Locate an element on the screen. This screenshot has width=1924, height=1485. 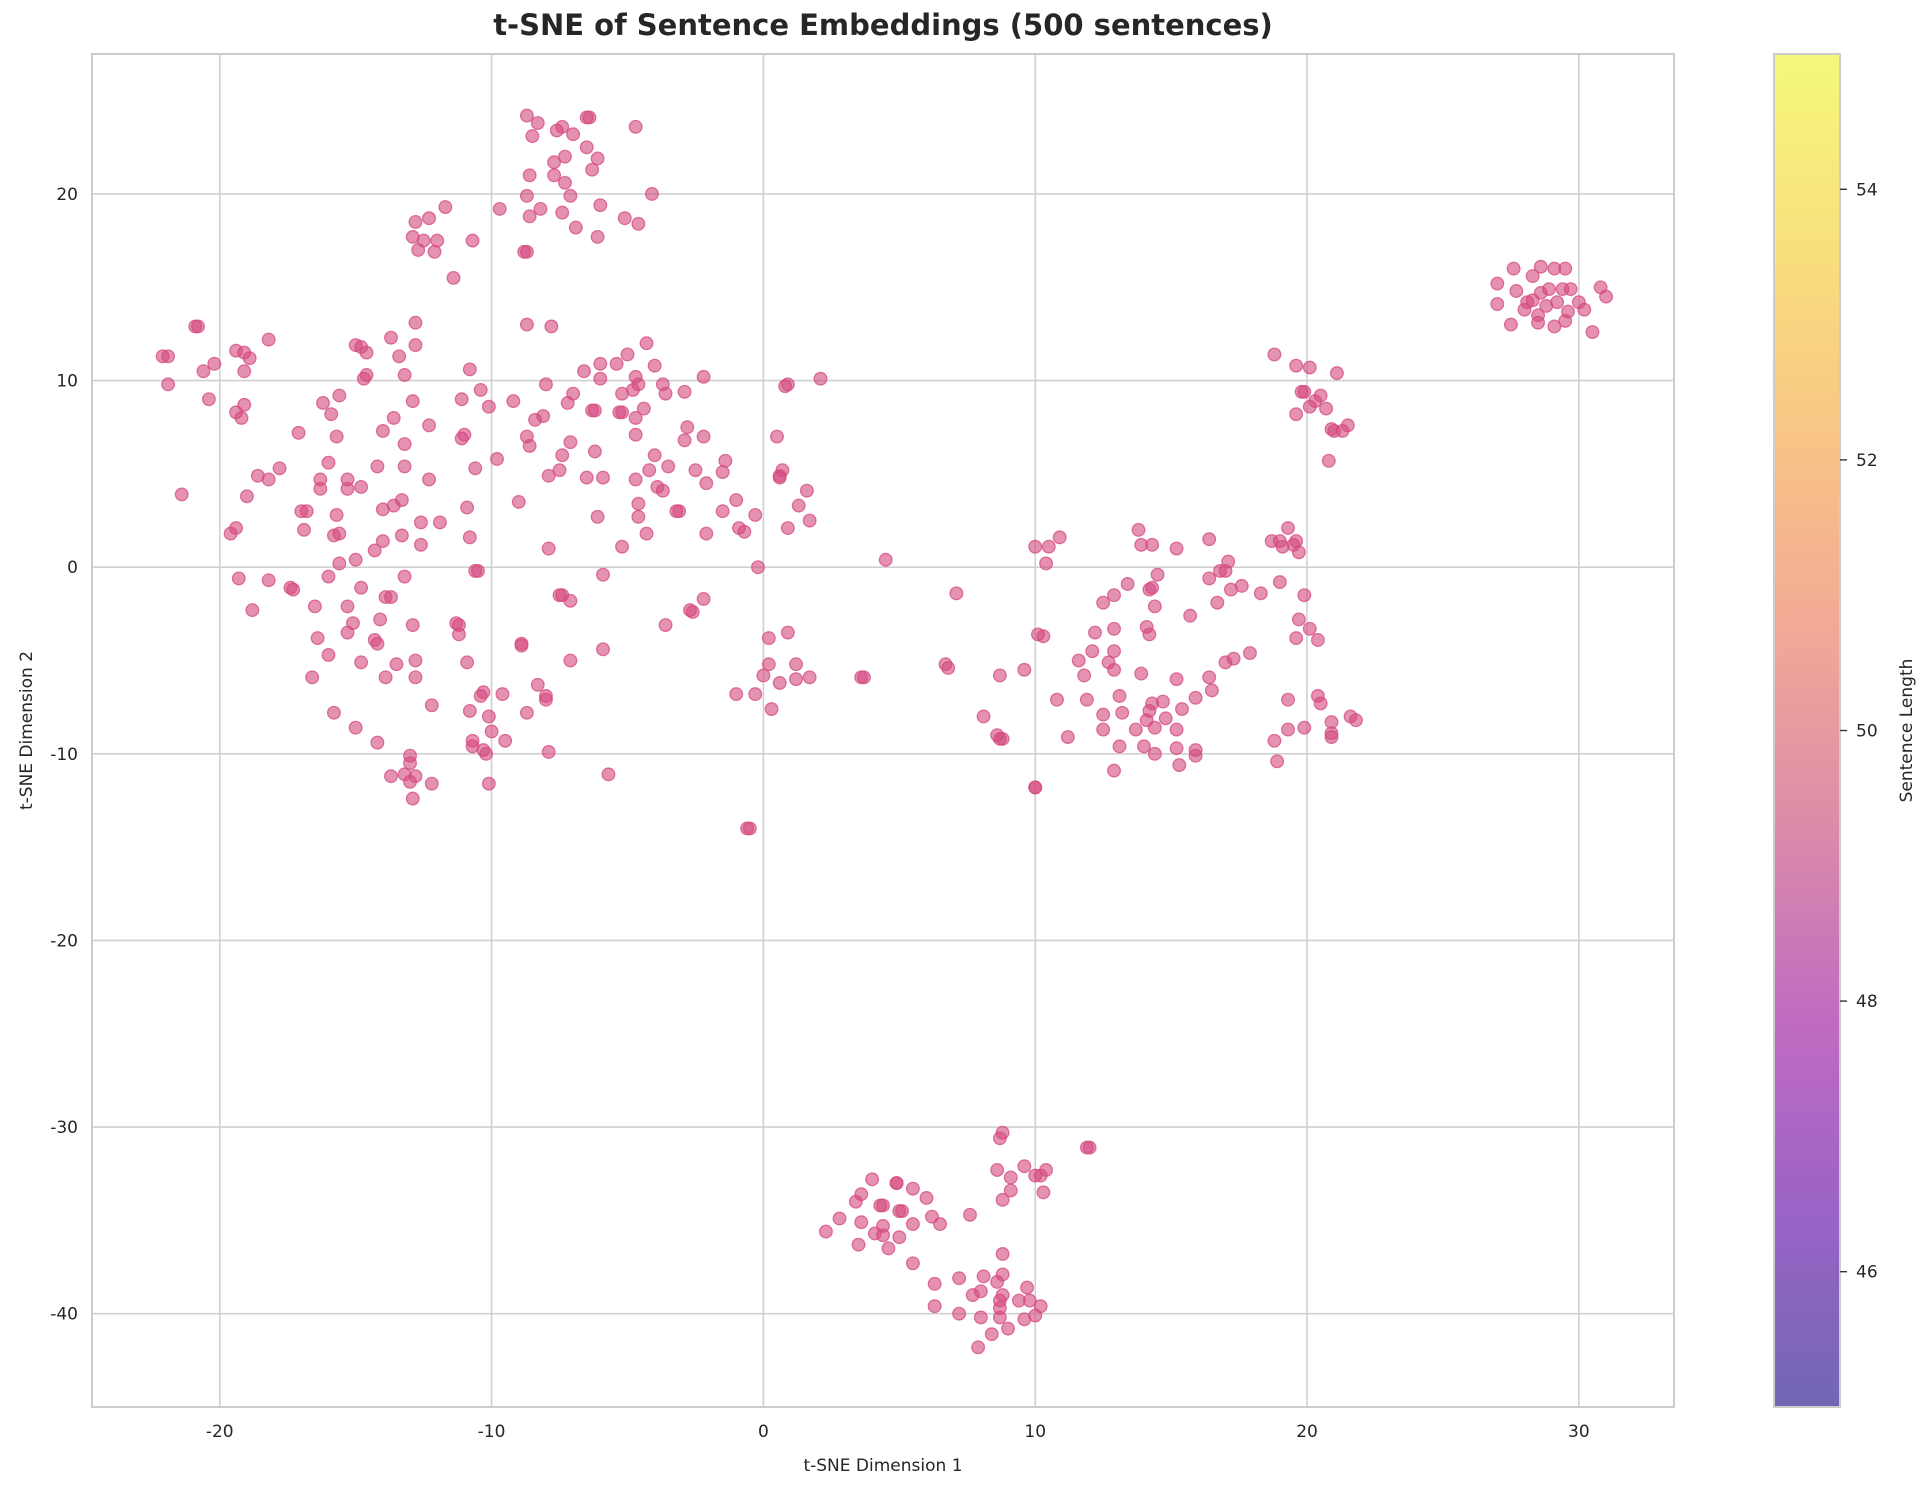
y-axis-ticks: 20 10 0 -10 -20 -30 -40 is located at coordinates (64, 755).